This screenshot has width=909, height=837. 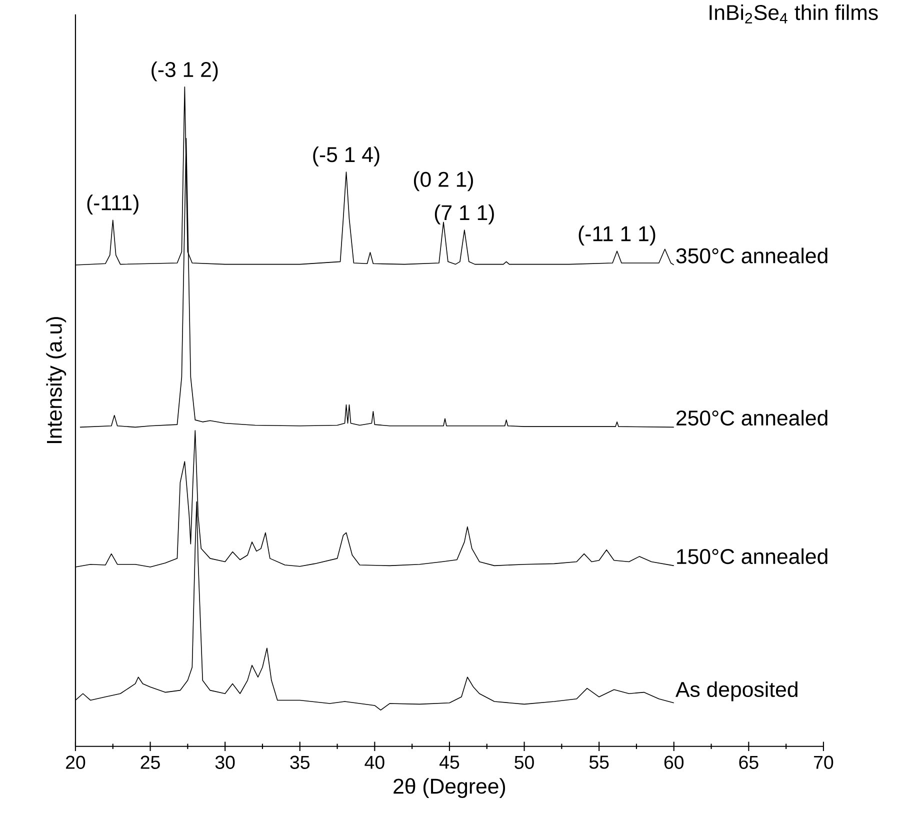 What do you see at coordinates (752, 556) in the screenshot?
I see `series-label: 150°C annealed` at bounding box center [752, 556].